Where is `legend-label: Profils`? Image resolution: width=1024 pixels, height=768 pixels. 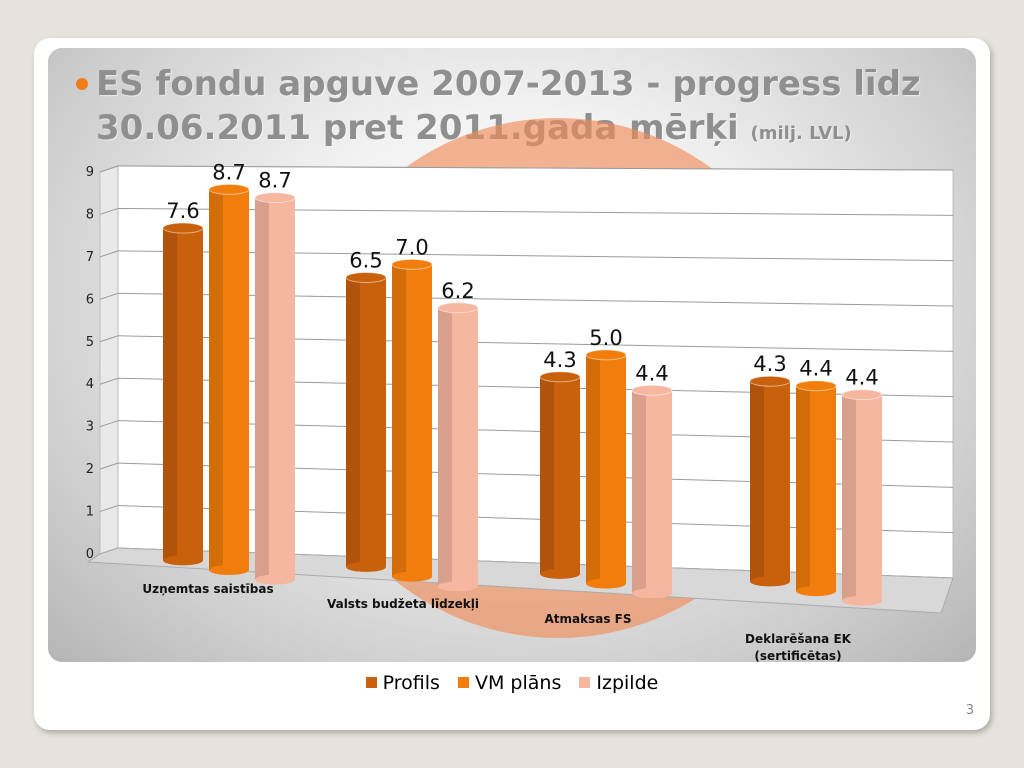
legend-label: Profils is located at coordinates (411, 683).